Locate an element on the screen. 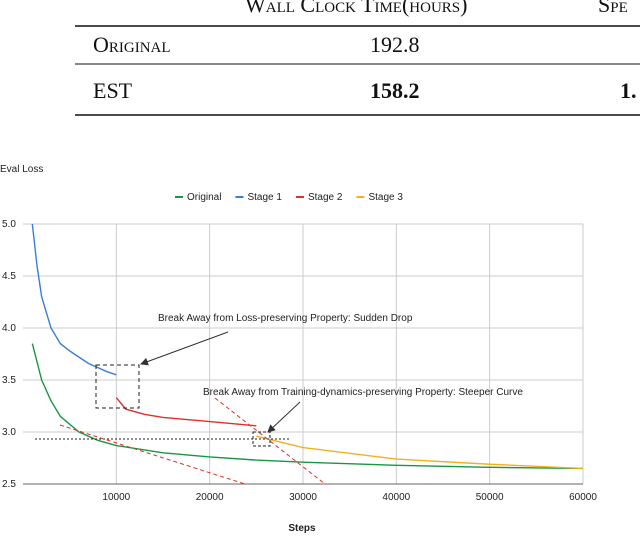 The width and height of the screenshot is (640, 536). legend-label: Stage 3 is located at coordinates (385, 197).